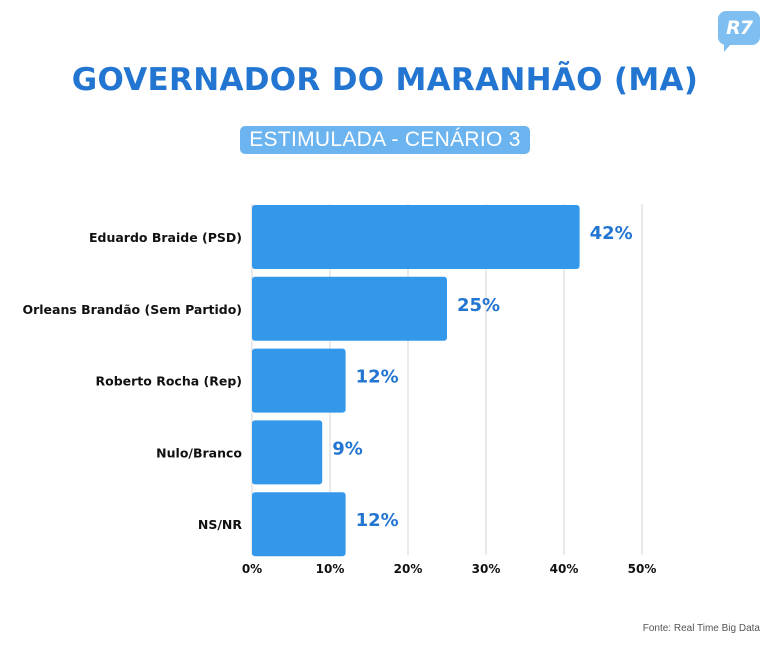 The width and height of the screenshot is (770, 650). I want to click on subtitle-badge: ESTIMULADA - CENÁRIO 3, so click(385, 140).